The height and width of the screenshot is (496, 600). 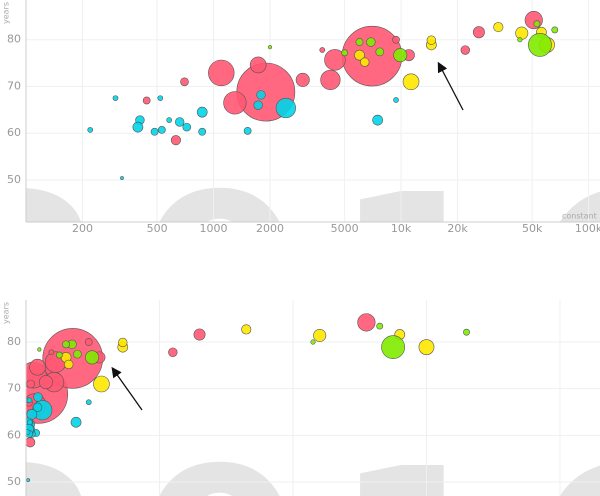 I want to click on x-tick-label: 2000, so click(x=270, y=228).